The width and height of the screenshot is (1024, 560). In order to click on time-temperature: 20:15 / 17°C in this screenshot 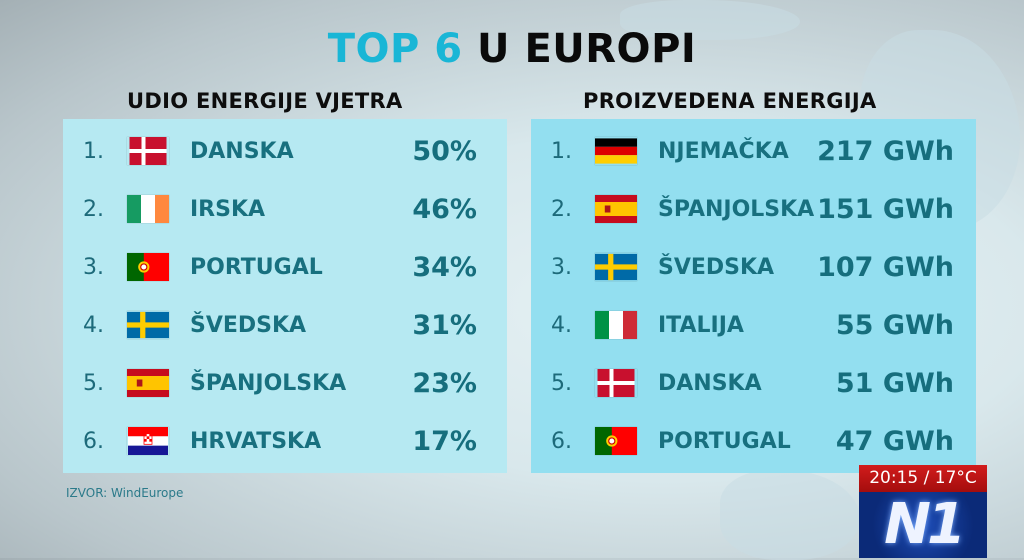, I will do `click(923, 478)`.